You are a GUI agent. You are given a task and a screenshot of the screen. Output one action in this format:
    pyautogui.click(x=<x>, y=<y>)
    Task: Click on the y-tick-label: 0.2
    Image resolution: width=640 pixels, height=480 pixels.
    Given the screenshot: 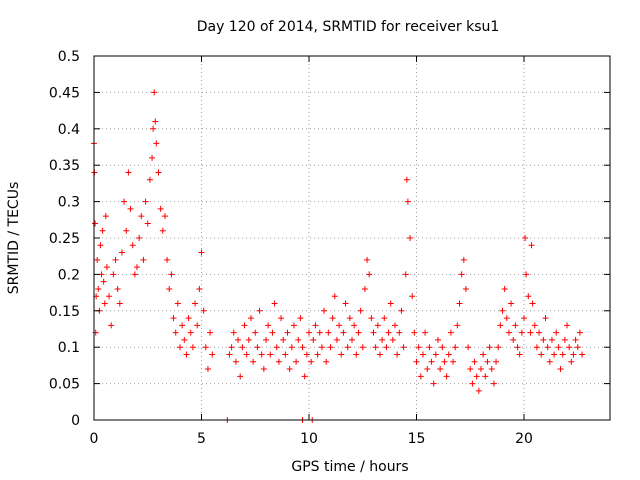 What is the action you would take?
    pyautogui.click(x=69, y=275)
    